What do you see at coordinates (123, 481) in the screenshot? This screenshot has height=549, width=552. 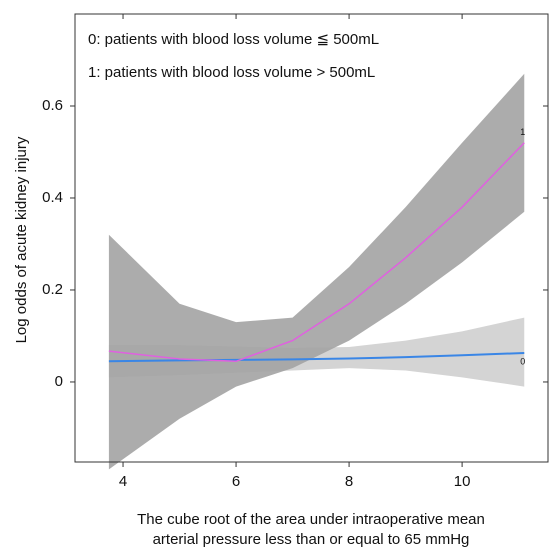 I see `x-tick-label: 4` at bounding box center [123, 481].